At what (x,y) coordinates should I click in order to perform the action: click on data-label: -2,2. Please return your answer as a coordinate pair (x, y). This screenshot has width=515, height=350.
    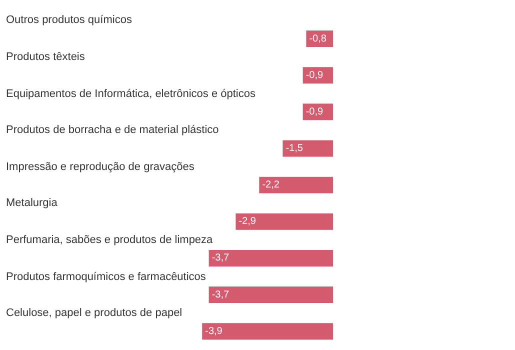
    Looking at the image, I should click on (271, 185).